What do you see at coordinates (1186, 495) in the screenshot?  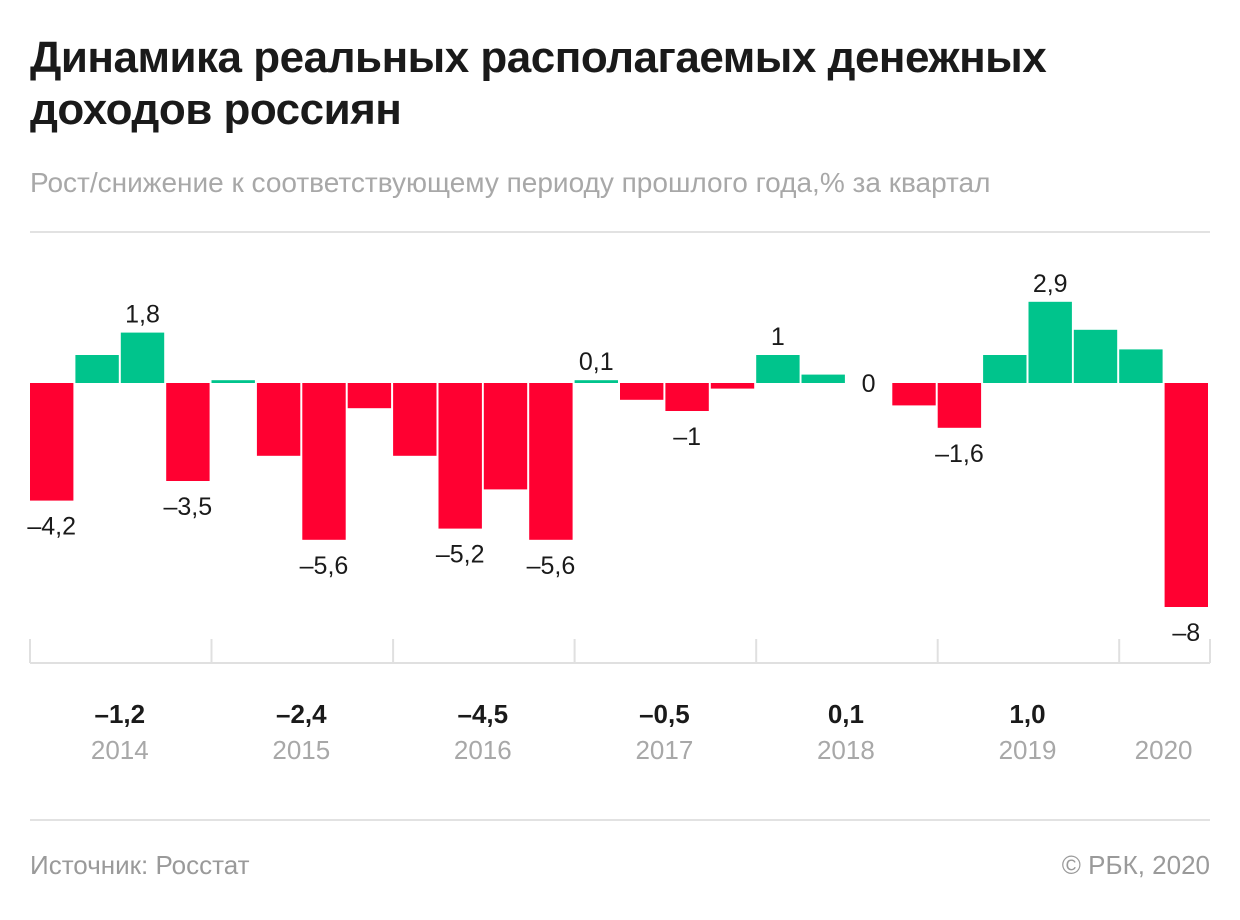 I see `bar-q26` at bounding box center [1186, 495].